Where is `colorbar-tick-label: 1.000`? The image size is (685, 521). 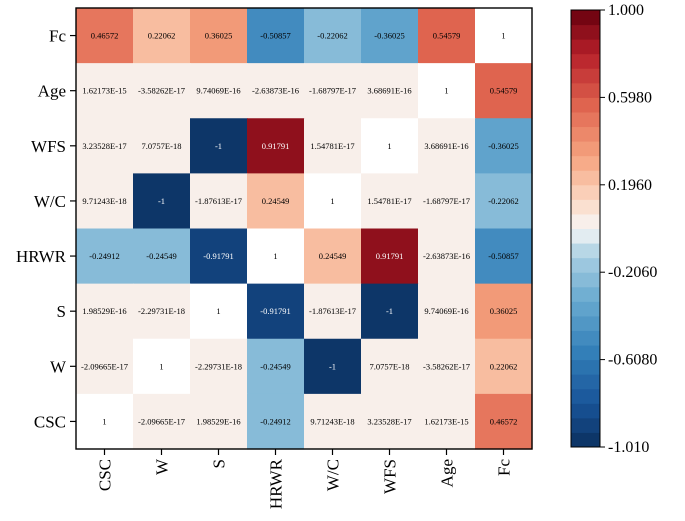 colorbar-tick-label: 1.000 is located at coordinates (626, 10).